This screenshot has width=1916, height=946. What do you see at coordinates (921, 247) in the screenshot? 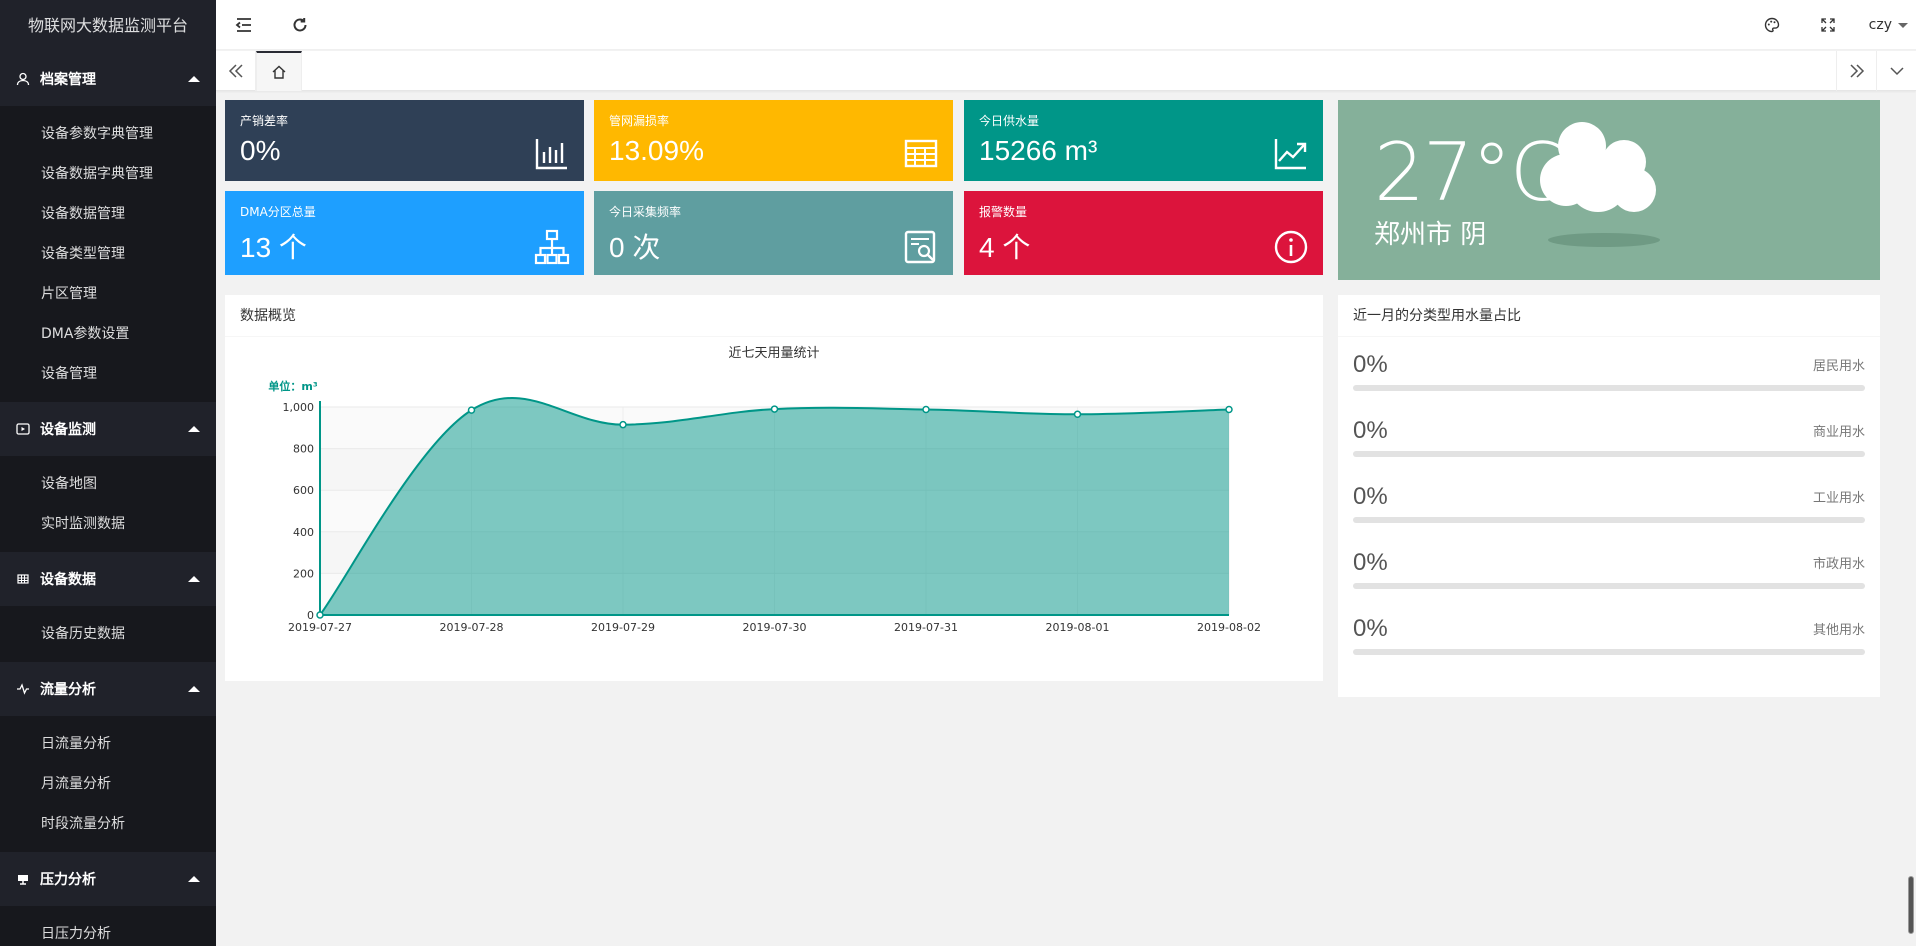
I see `search-doc-icon` at bounding box center [921, 247].